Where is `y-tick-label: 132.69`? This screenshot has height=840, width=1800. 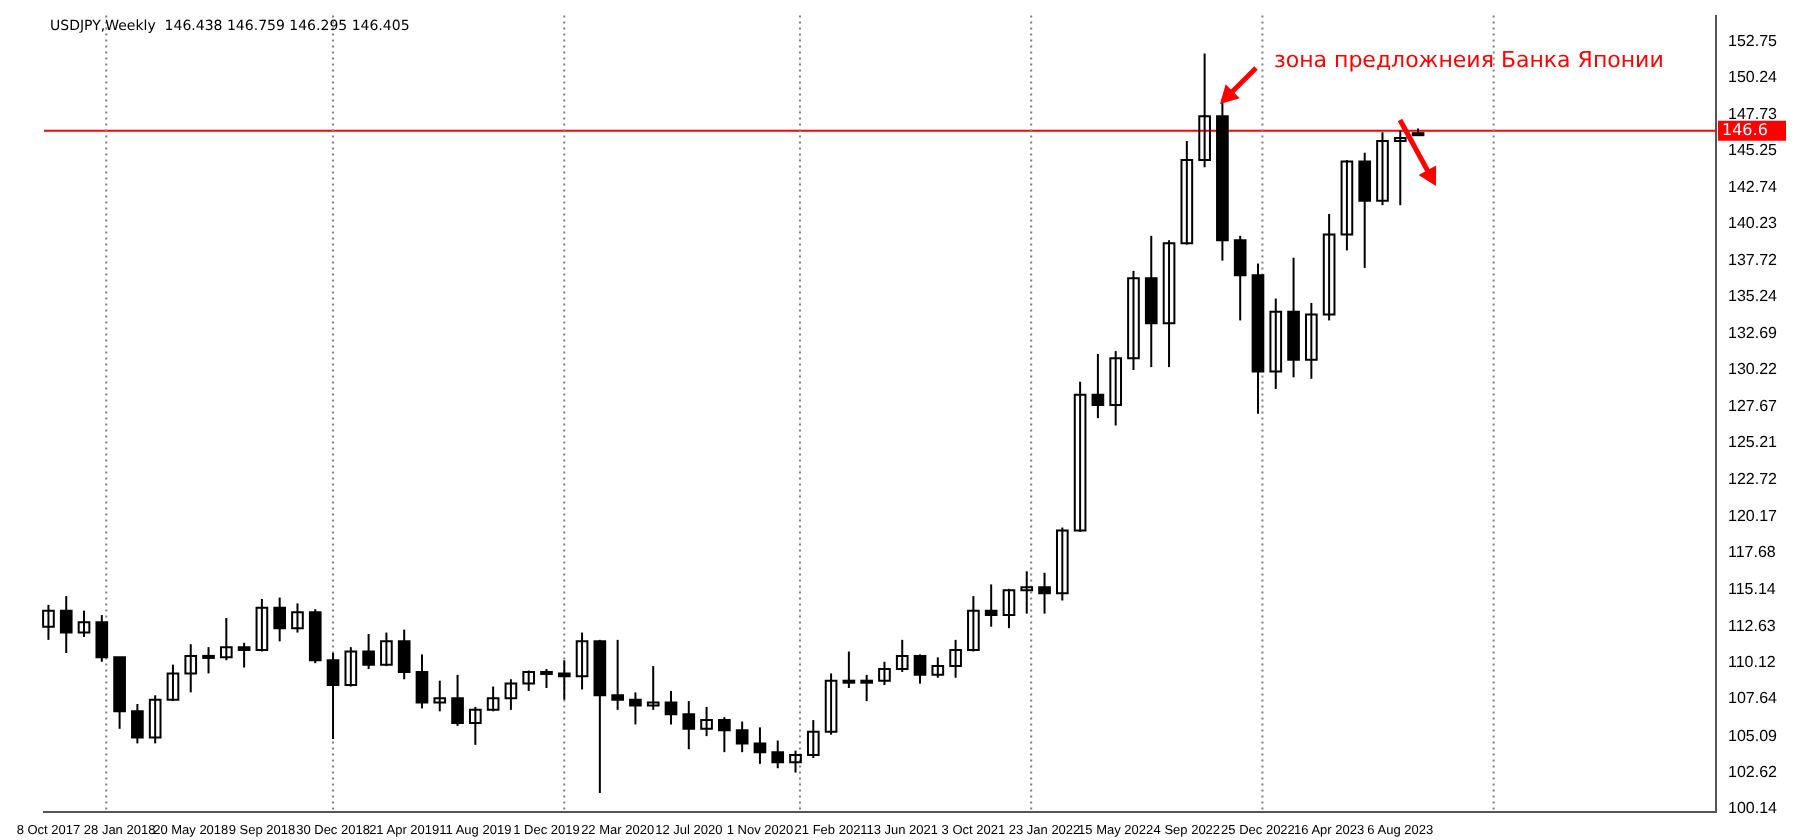
y-tick-label: 132.69 is located at coordinates (1753, 333).